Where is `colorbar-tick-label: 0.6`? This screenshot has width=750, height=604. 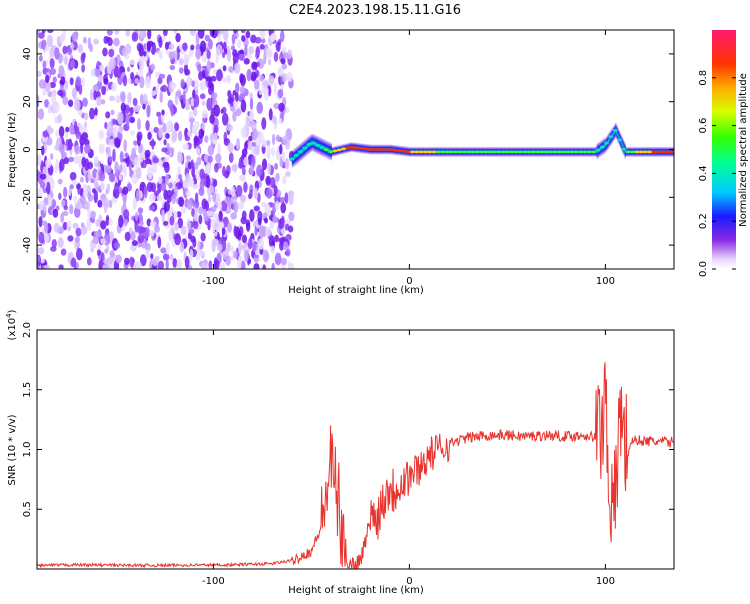 colorbar-tick-label: 0.6 is located at coordinates (703, 126).